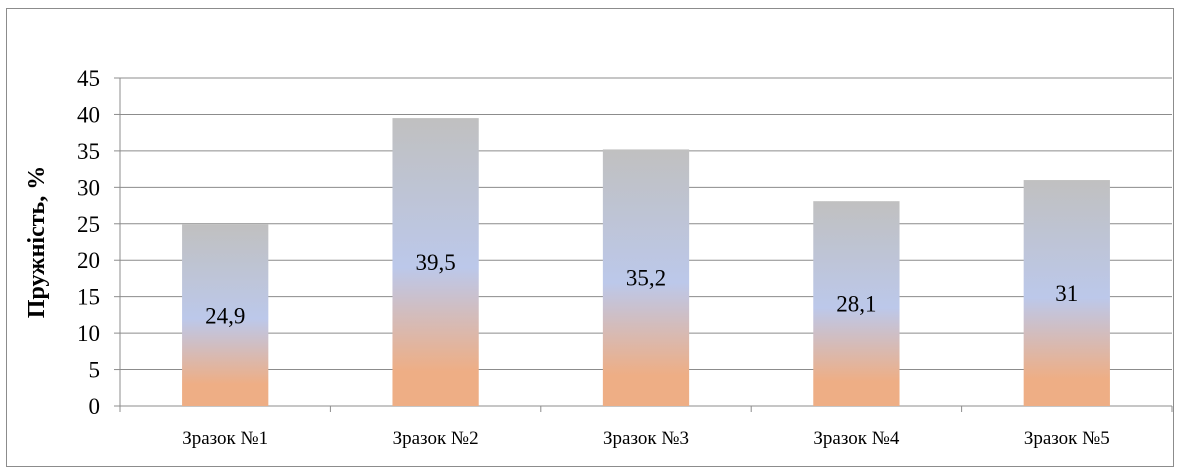 This screenshot has height=475, width=1185. Describe the element at coordinates (88, 260) in the screenshot. I see `y-tick-label: 20` at that location.